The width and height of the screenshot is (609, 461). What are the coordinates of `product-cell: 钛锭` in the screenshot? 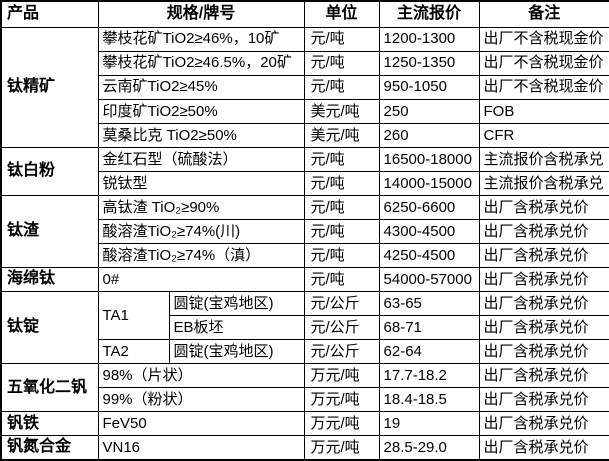 It's located at (49, 328).